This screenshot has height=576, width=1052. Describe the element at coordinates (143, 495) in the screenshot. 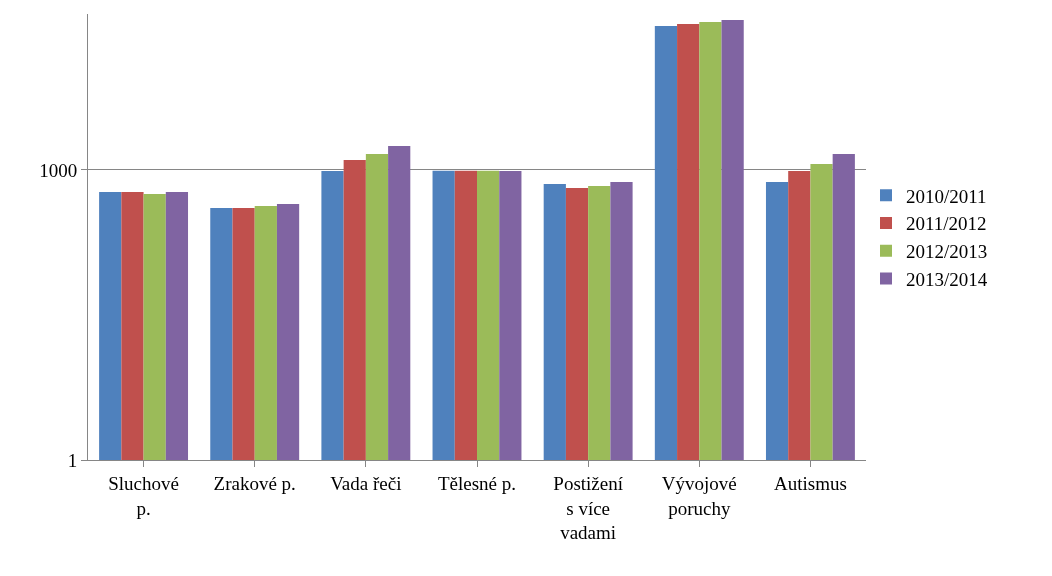

I see `x-tick-label: Sluchové p.` at that location.